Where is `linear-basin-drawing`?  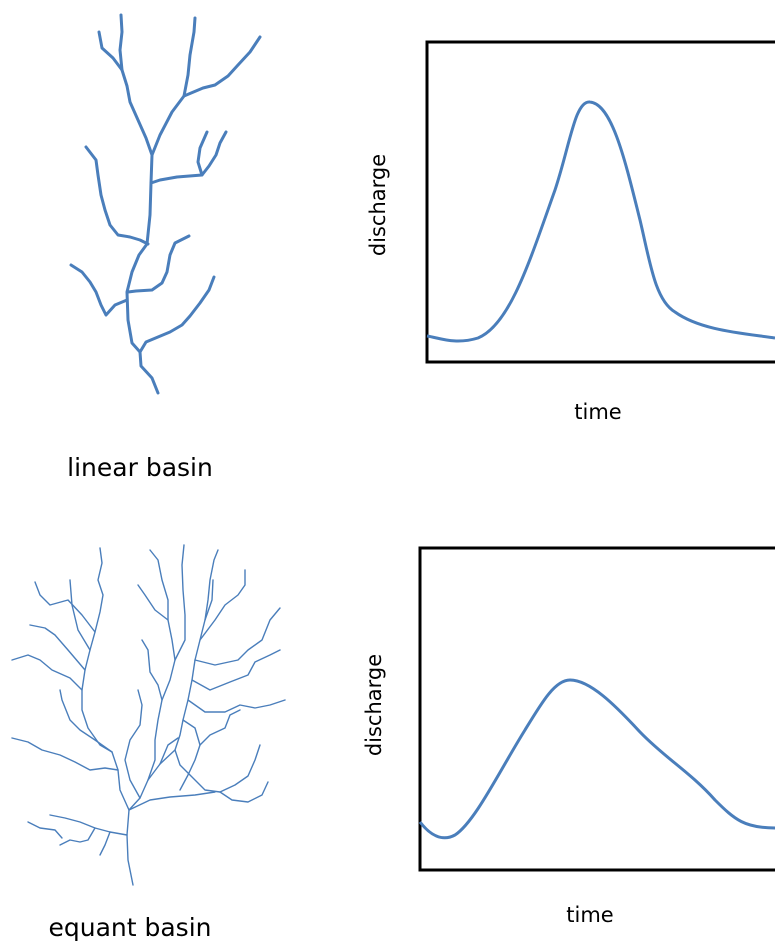
linear-basin-drawing is located at coordinates (165, 204).